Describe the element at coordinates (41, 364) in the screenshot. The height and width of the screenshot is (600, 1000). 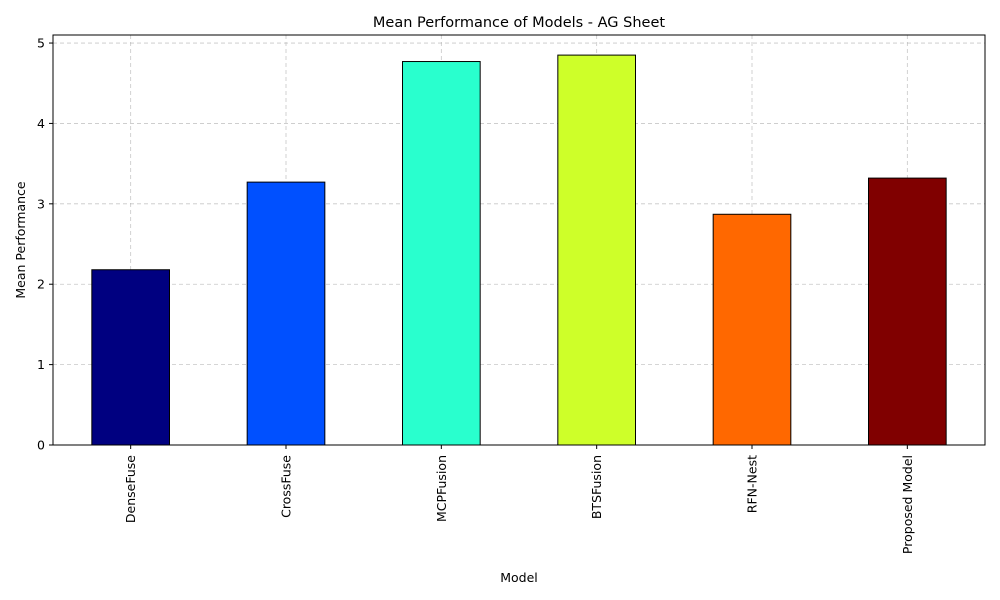
I see `y-tick-label: 1` at that location.